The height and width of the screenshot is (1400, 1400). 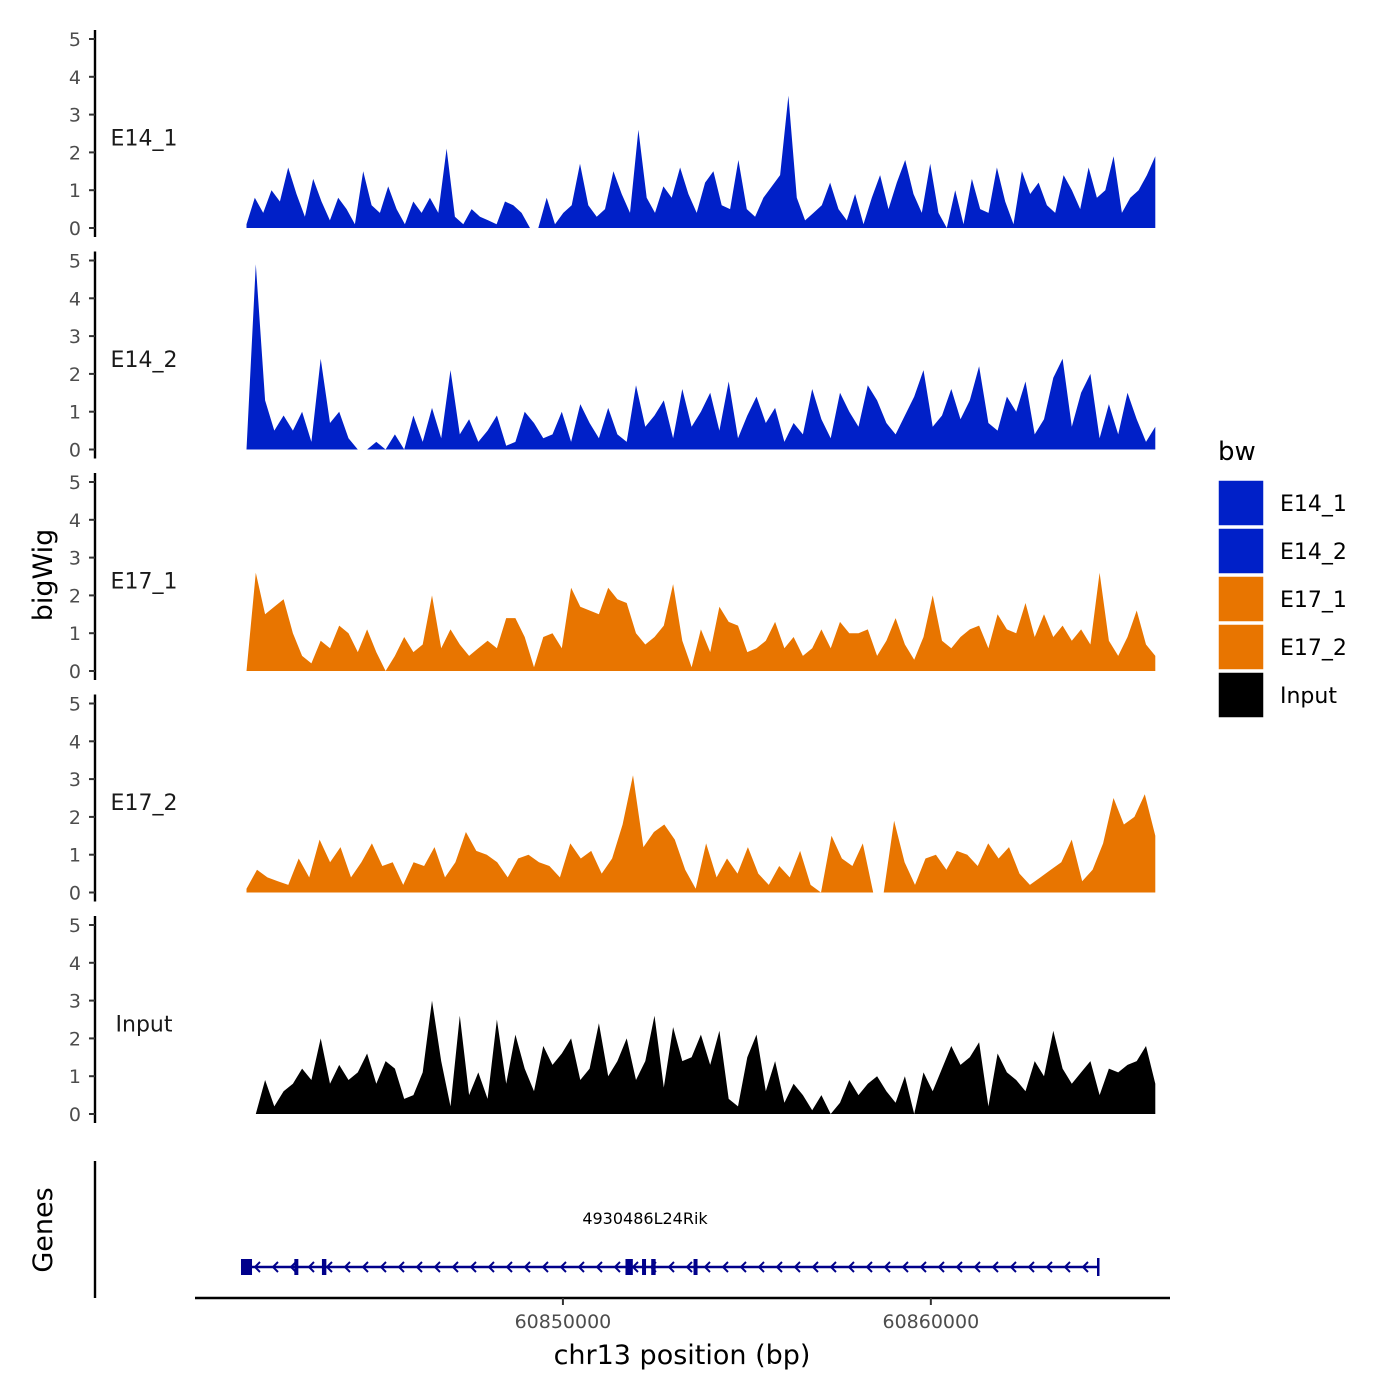 I want to click on x-axis-title: chr13 position (bp), so click(x=682, y=1355).